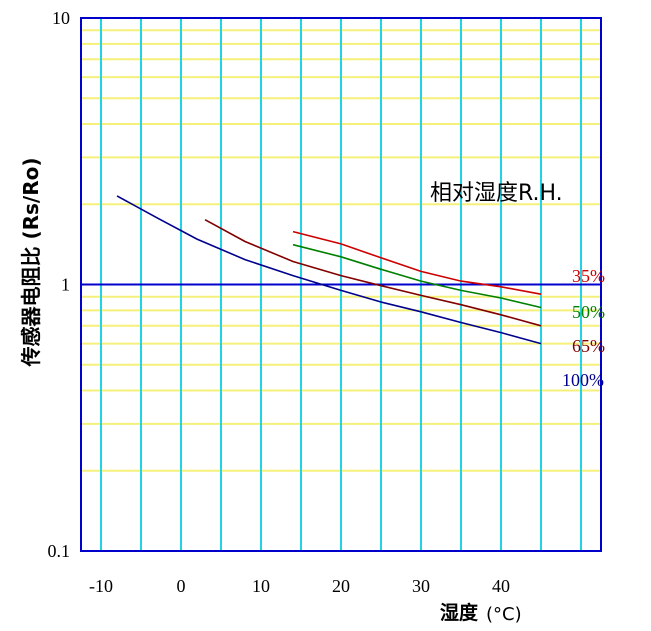 Image resolution: width=651 pixels, height=631 pixels. I want to click on y-tick-label: 0.1, so click(59, 551).